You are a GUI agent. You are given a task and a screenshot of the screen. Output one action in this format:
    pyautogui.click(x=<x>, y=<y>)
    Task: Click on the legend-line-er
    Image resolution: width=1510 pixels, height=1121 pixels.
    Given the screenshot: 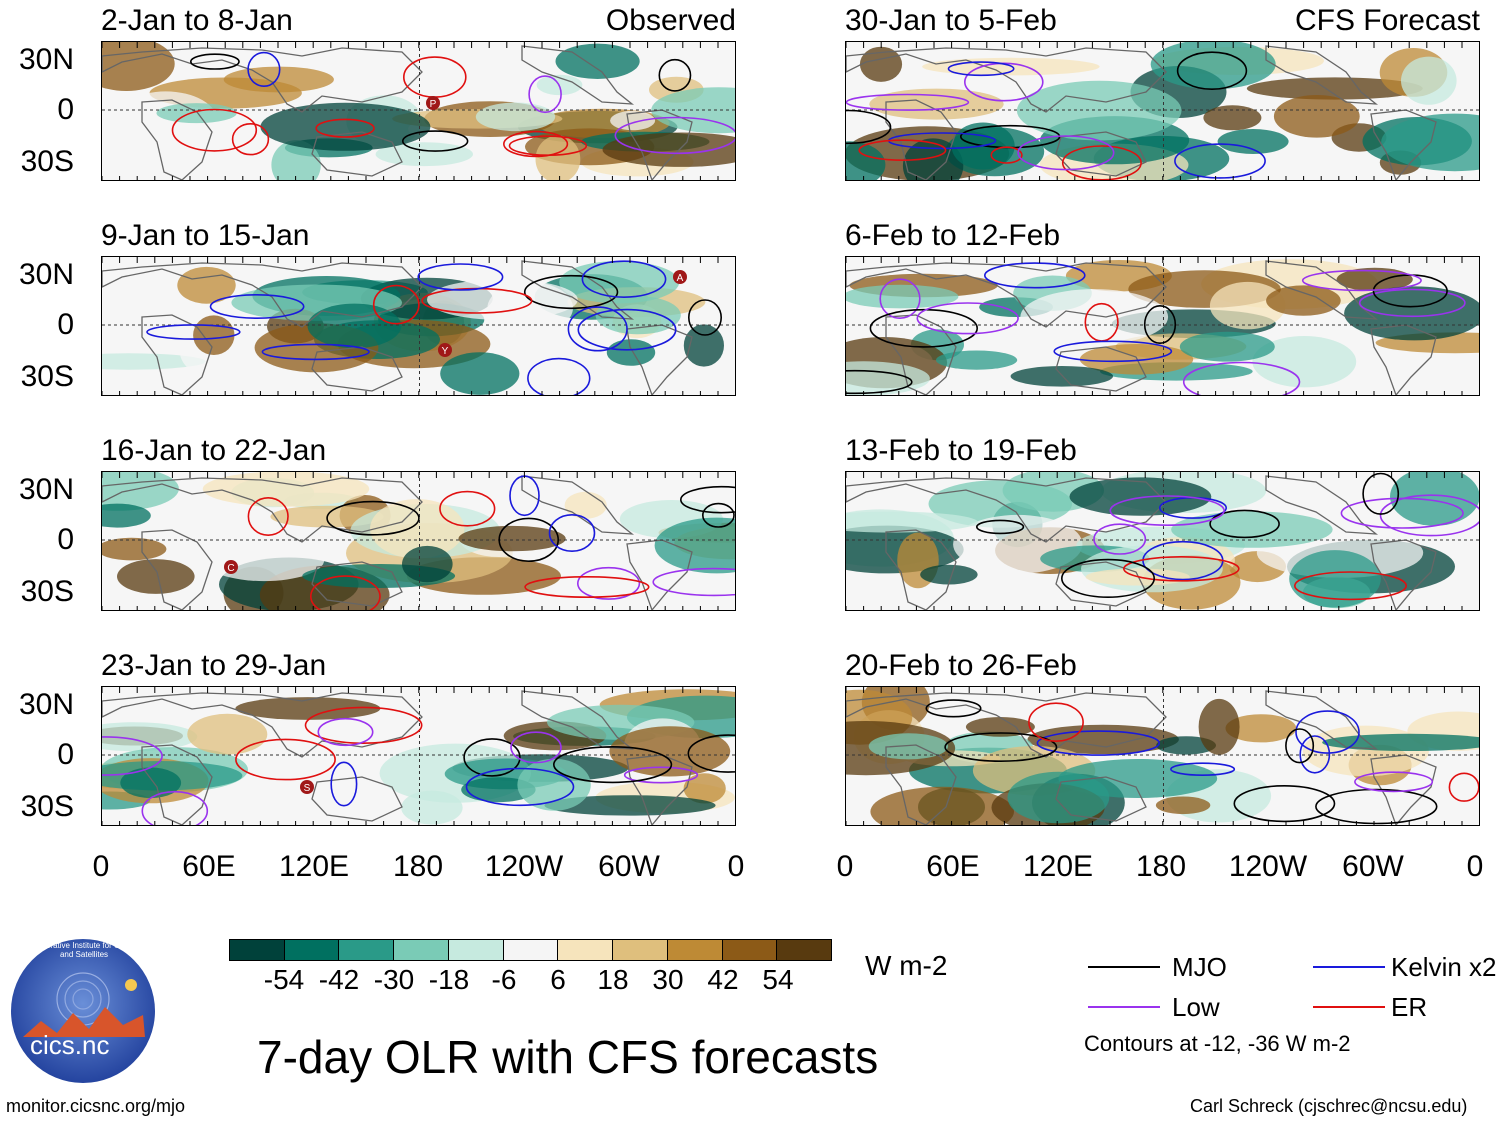 What is the action you would take?
    pyautogui.click(x=1349, y=1007)
    